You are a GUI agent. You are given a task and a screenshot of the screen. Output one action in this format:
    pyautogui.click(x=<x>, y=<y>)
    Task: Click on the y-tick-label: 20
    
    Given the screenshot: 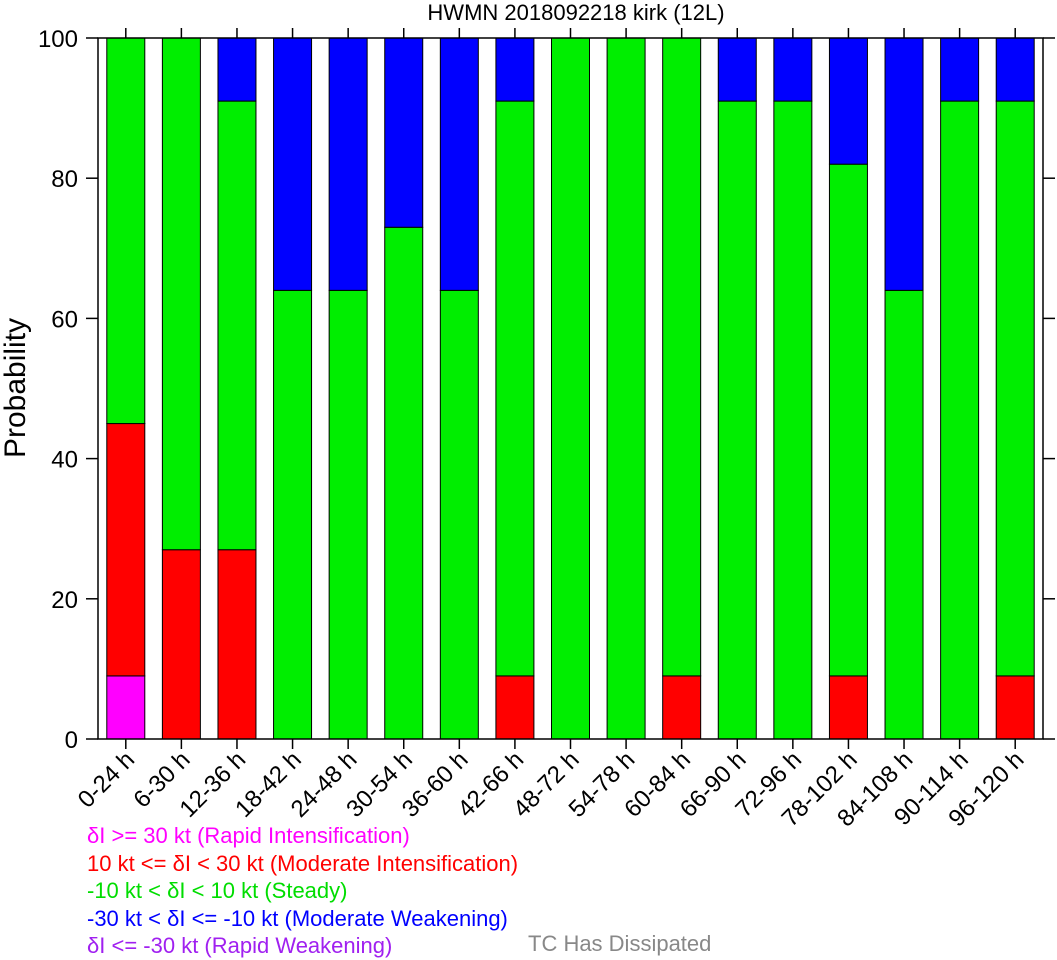 What is the action you would take?
    pyautogui.click(x=64, y=600)
    